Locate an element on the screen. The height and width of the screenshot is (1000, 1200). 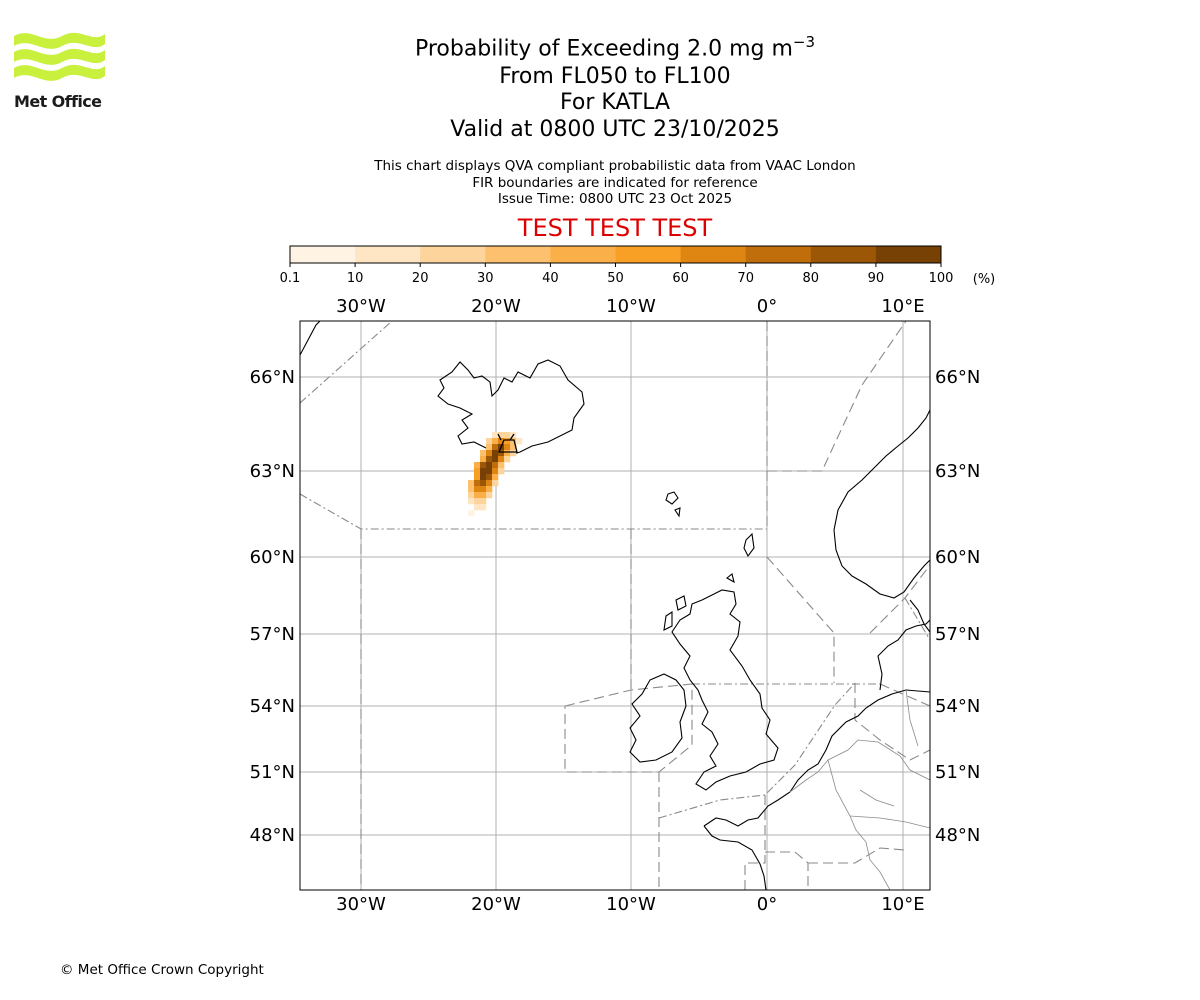
longitude-labels-top: 30°W 20°W 10°W 0° 10°E is located at coordinates (630, 306).